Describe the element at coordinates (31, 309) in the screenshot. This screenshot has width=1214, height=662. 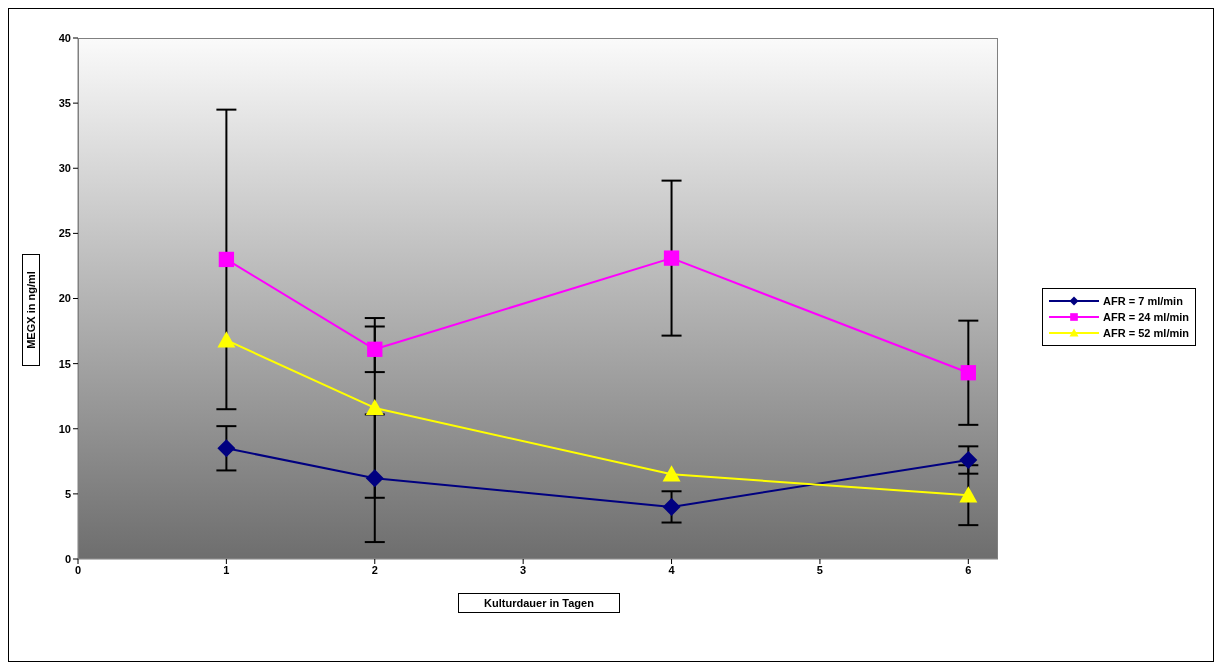
I see `y-axis-title: MEGX in ng/ml` at that location.